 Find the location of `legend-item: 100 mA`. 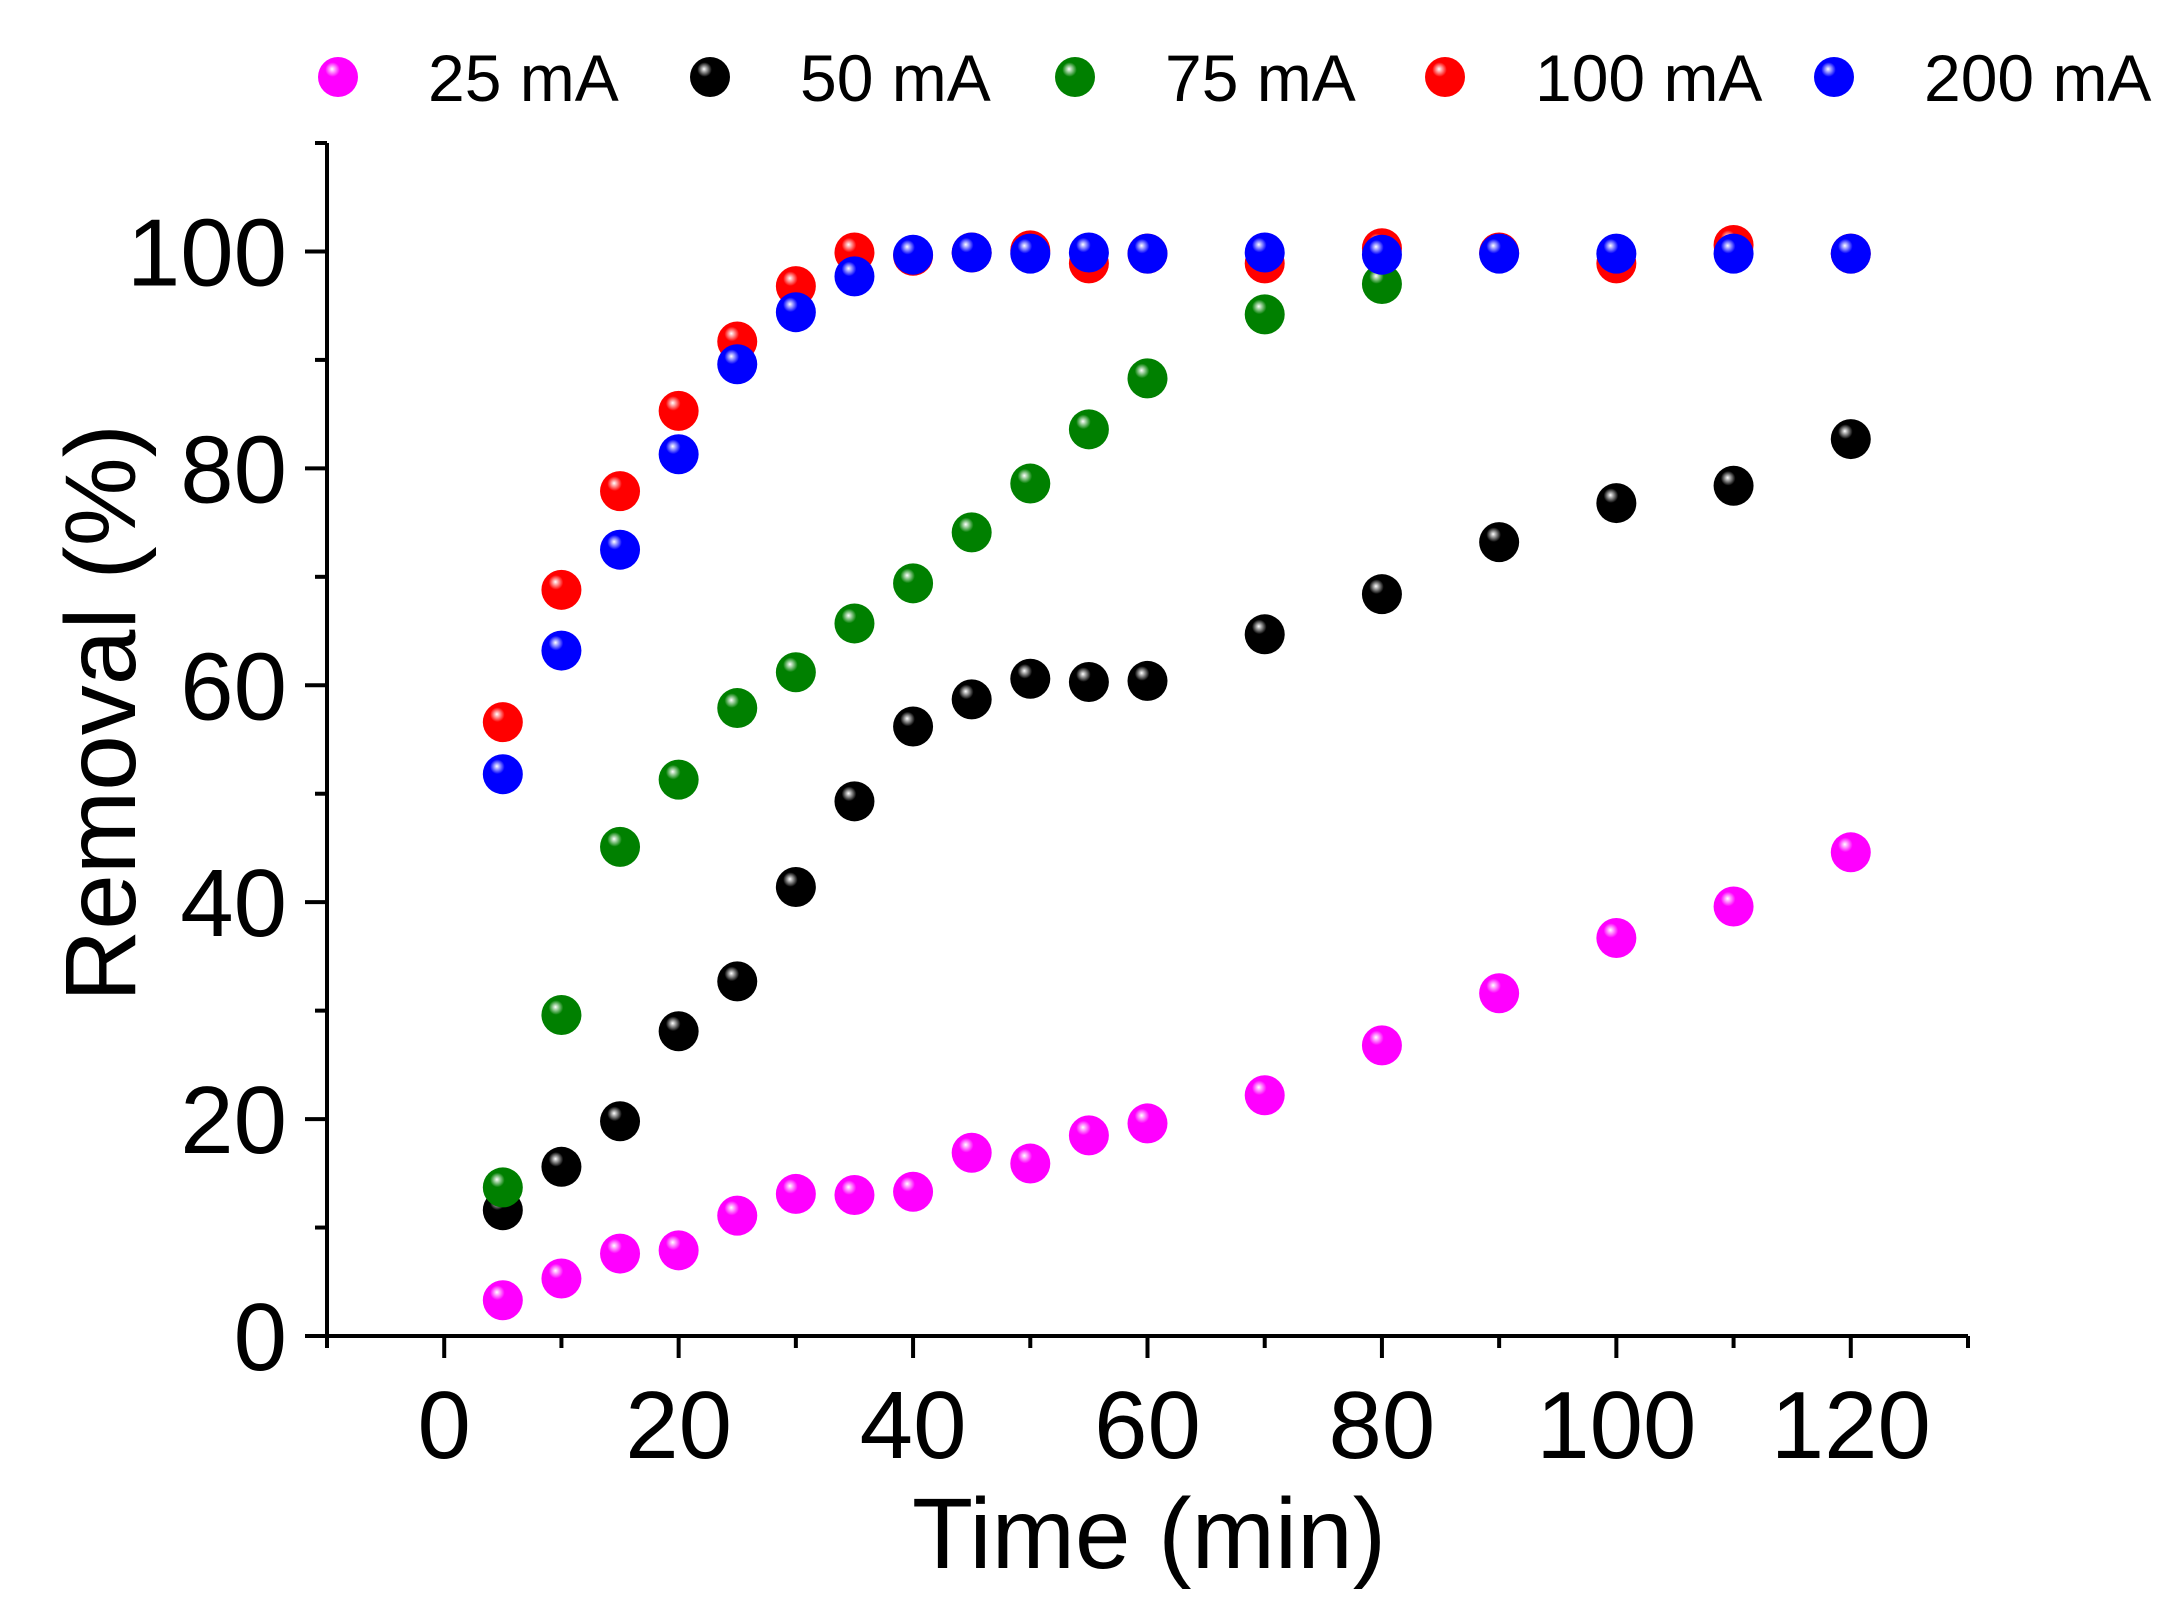

legend-item: 100 mA is located at coordinates (1593, 78).